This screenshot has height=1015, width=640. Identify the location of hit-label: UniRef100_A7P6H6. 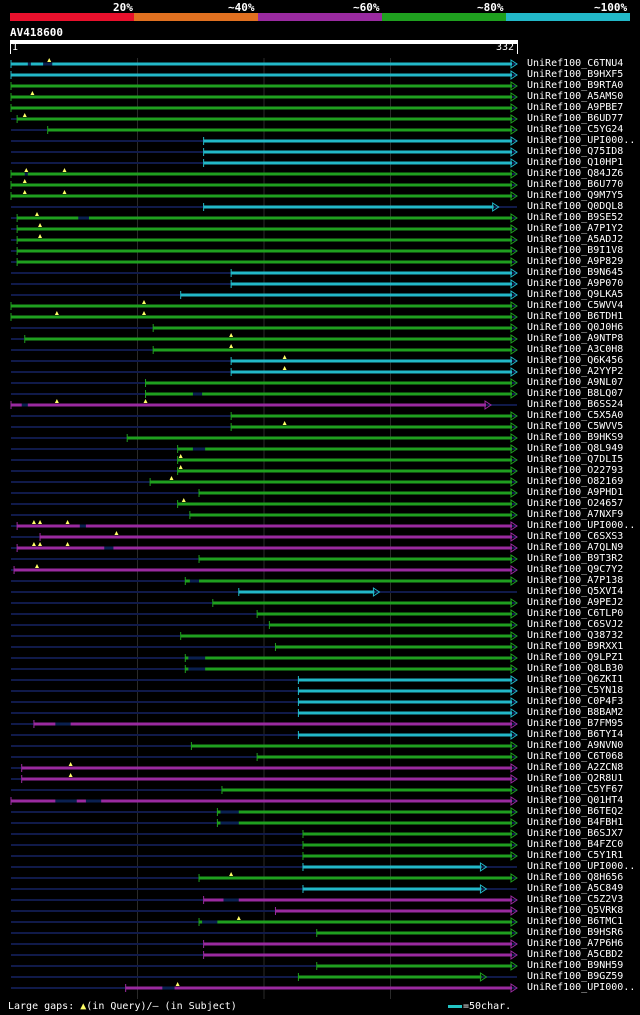
(575, 943).